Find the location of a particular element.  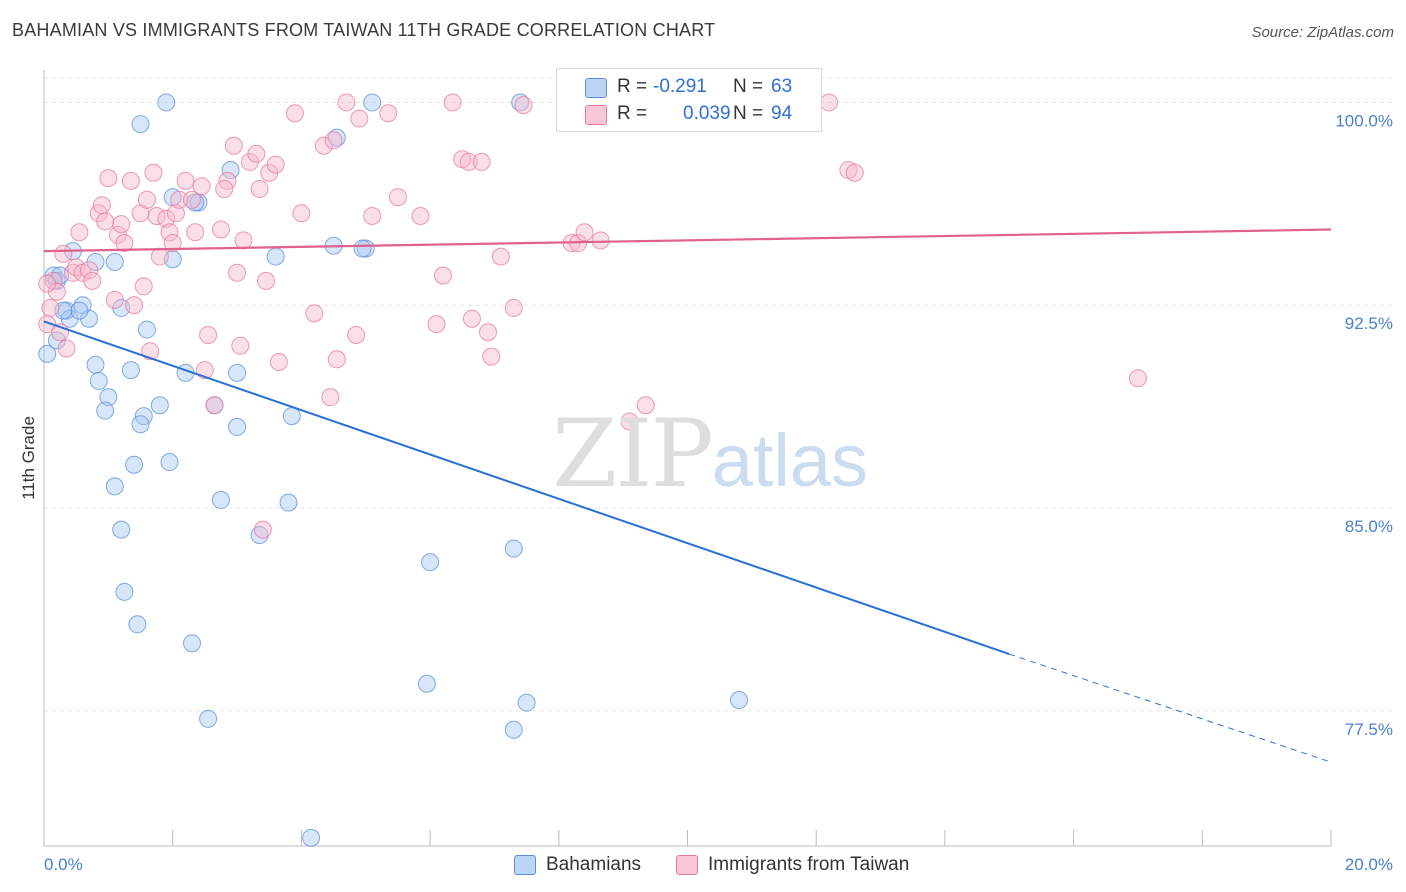

x-tick-label: 0.0% is located at coordinates (63, 864).